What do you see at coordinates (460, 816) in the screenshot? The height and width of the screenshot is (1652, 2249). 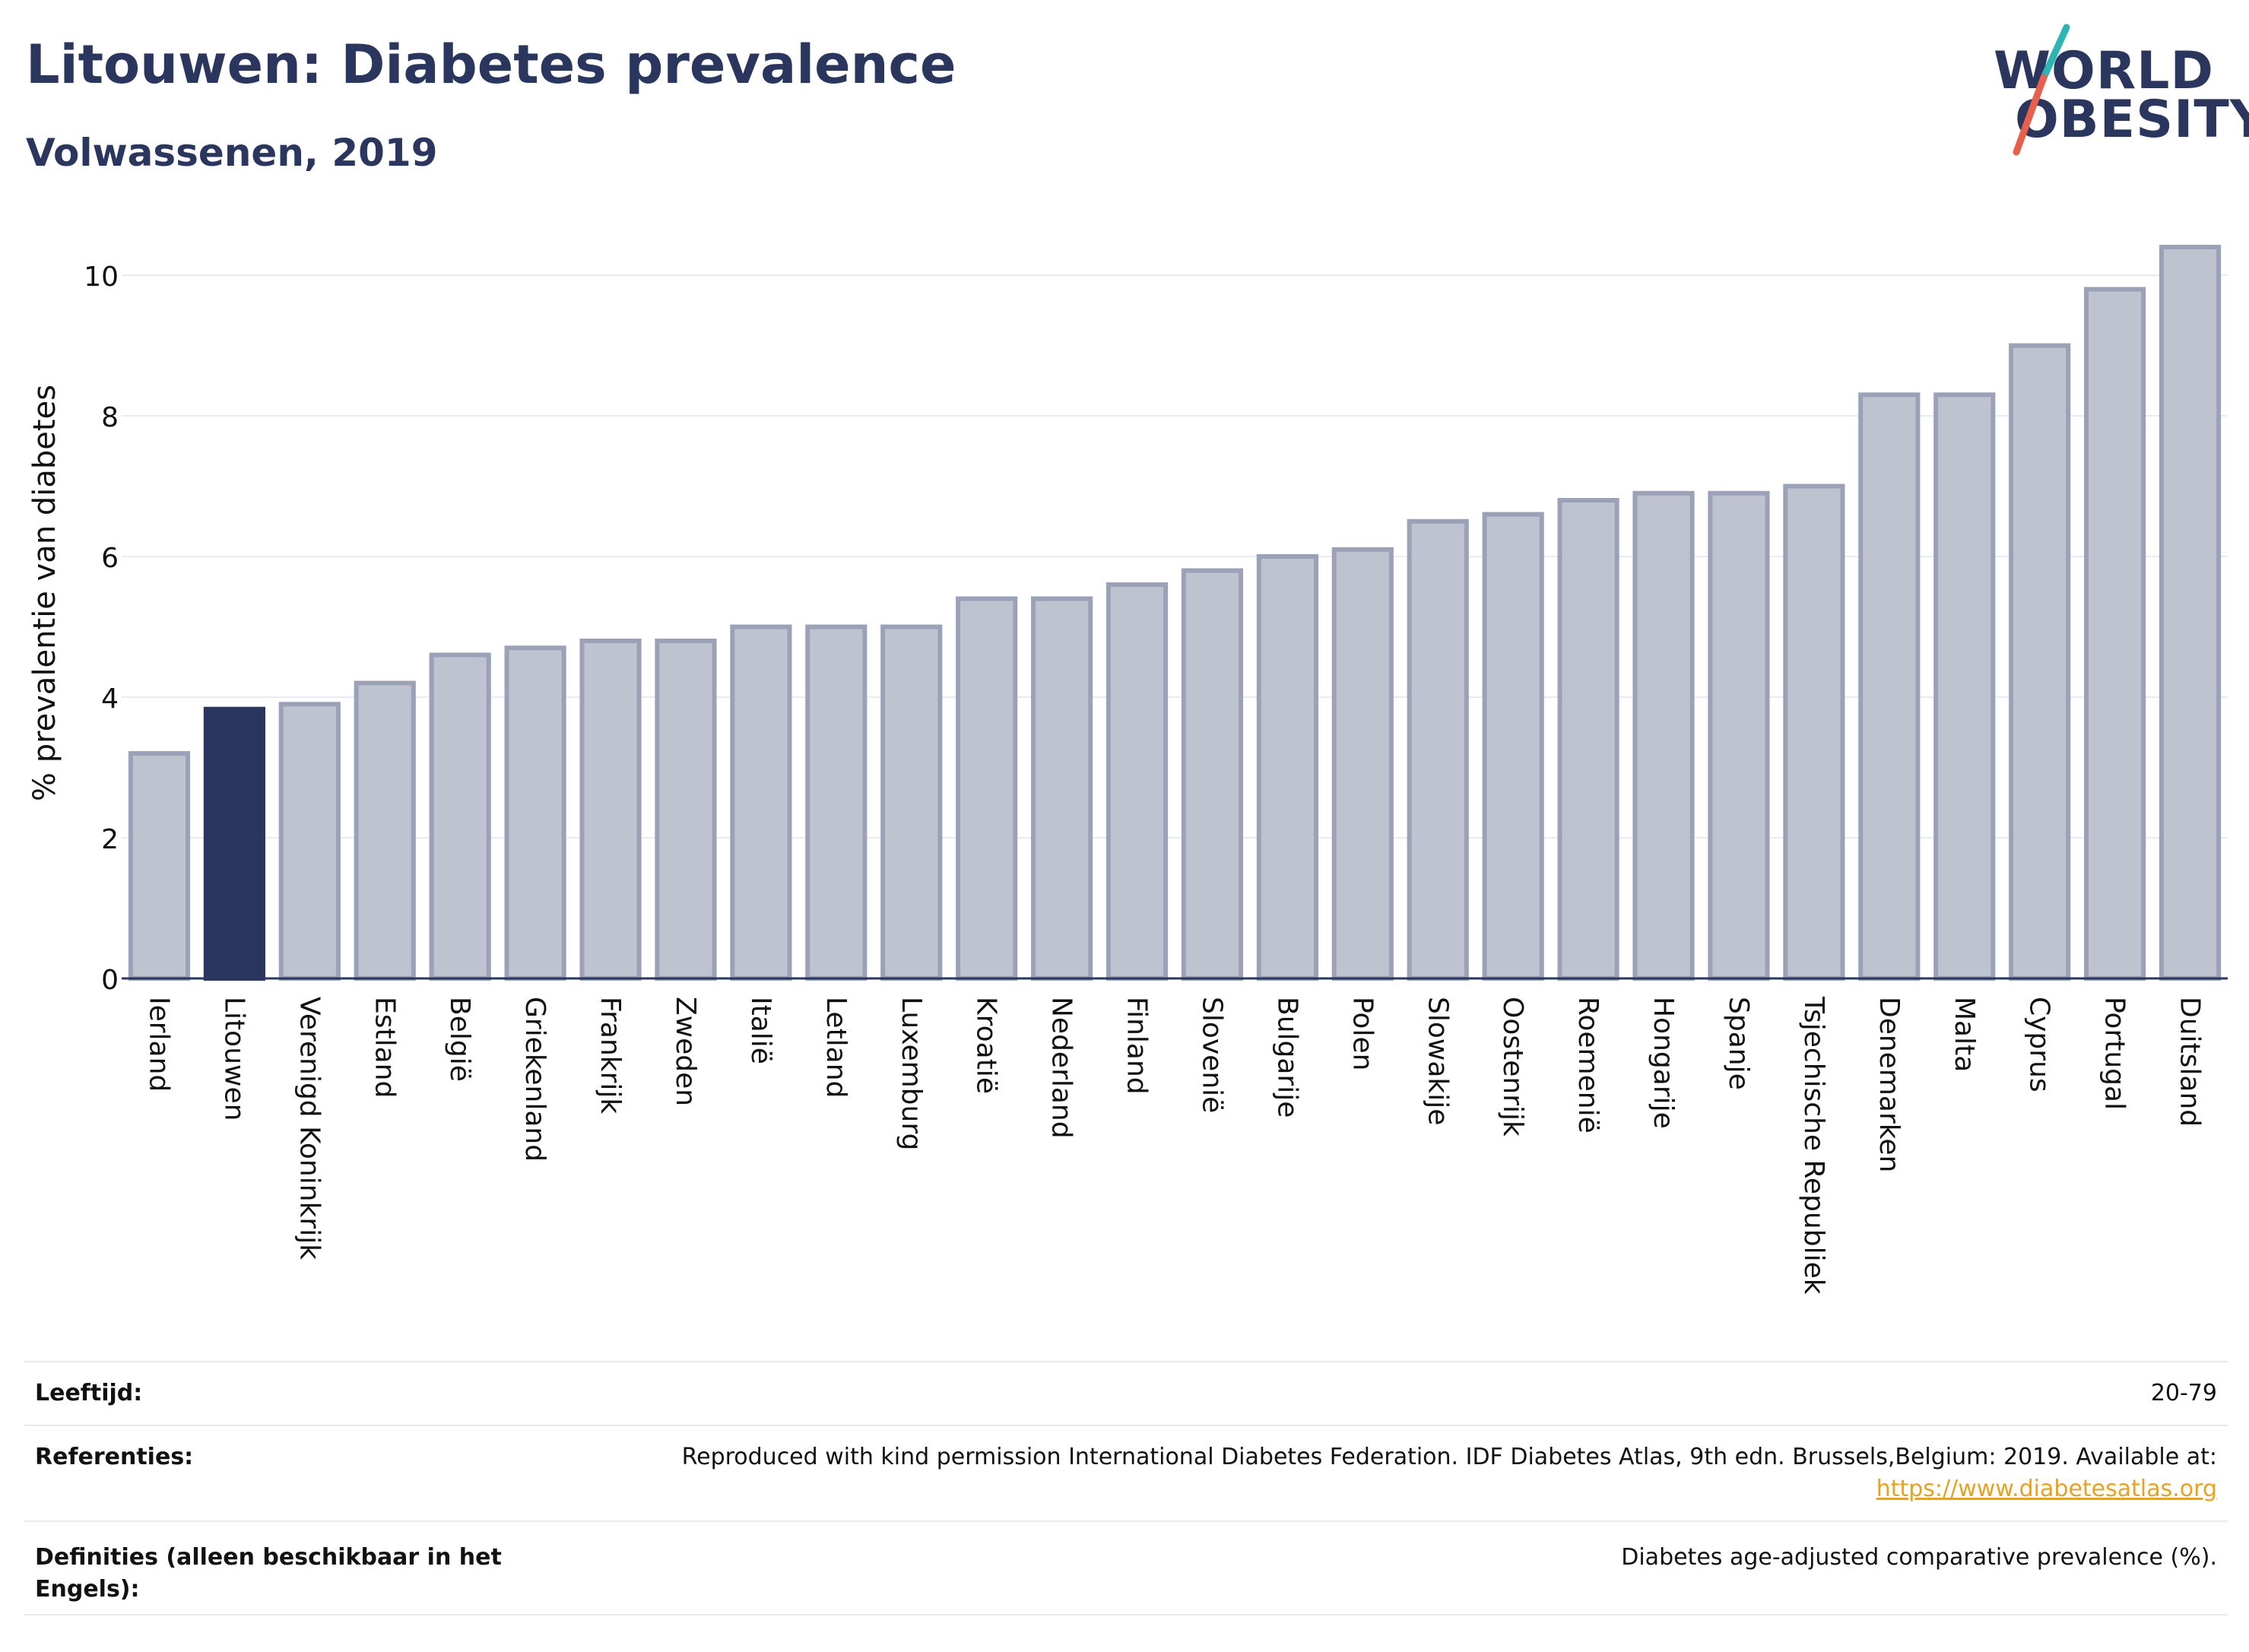 I see `bar-belgië` at bounding box center [460, 816].